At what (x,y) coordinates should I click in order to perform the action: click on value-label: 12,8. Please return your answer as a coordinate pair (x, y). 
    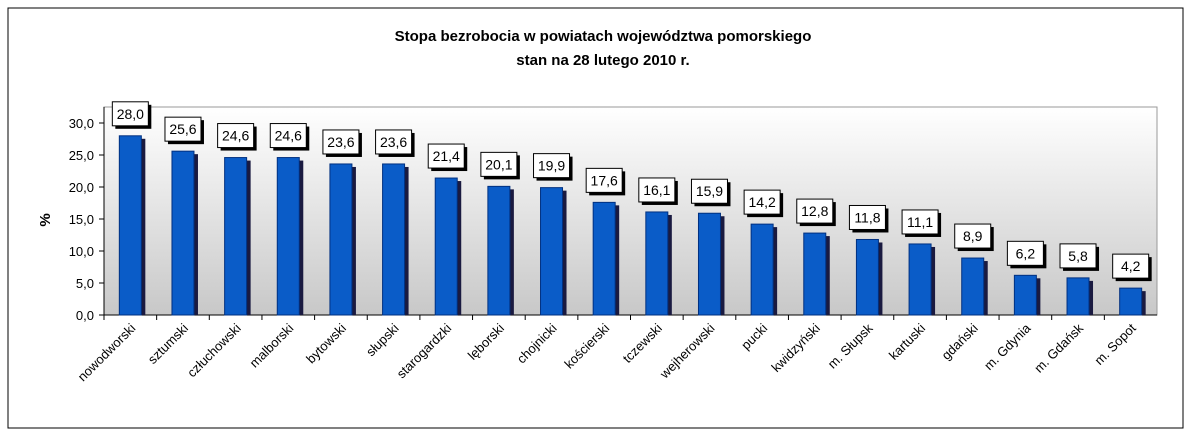
    Looking at the image, I should click on (814, 211).